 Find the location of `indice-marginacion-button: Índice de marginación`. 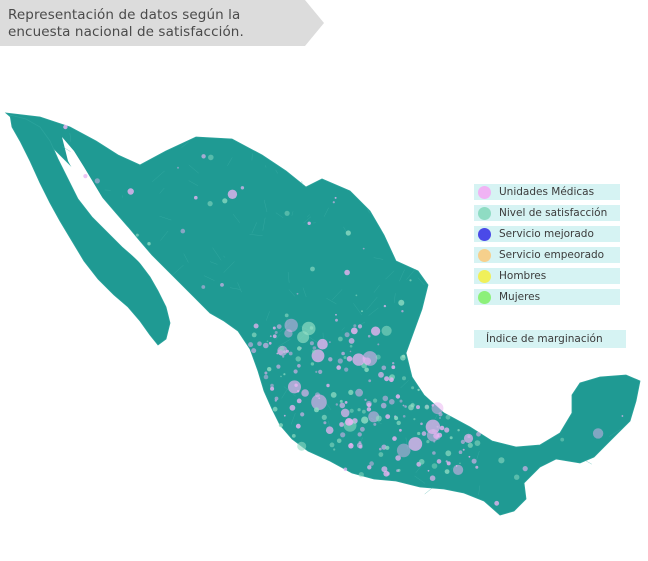

indice-marginacion-button: Índice de marginación is located at coordinates (550, 339).